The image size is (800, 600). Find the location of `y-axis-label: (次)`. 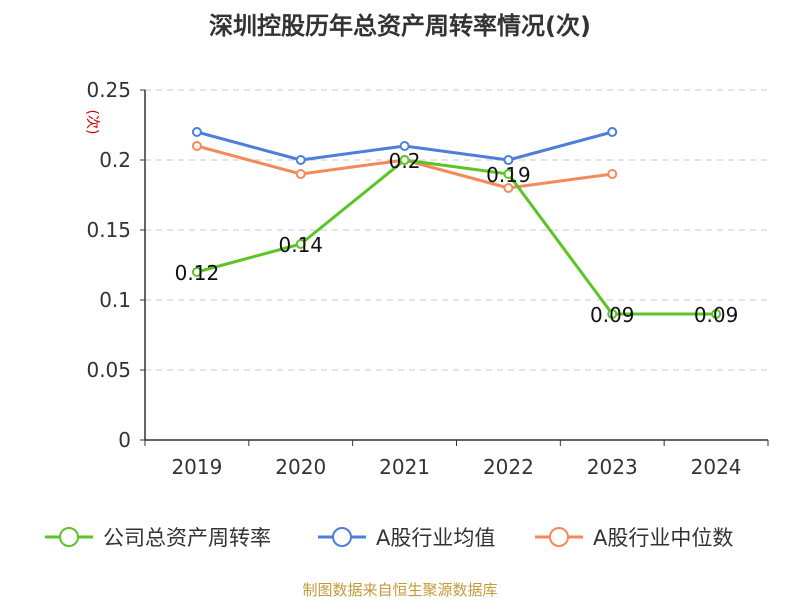

y-axis-label: (次) is located at coordinates (92, 122).